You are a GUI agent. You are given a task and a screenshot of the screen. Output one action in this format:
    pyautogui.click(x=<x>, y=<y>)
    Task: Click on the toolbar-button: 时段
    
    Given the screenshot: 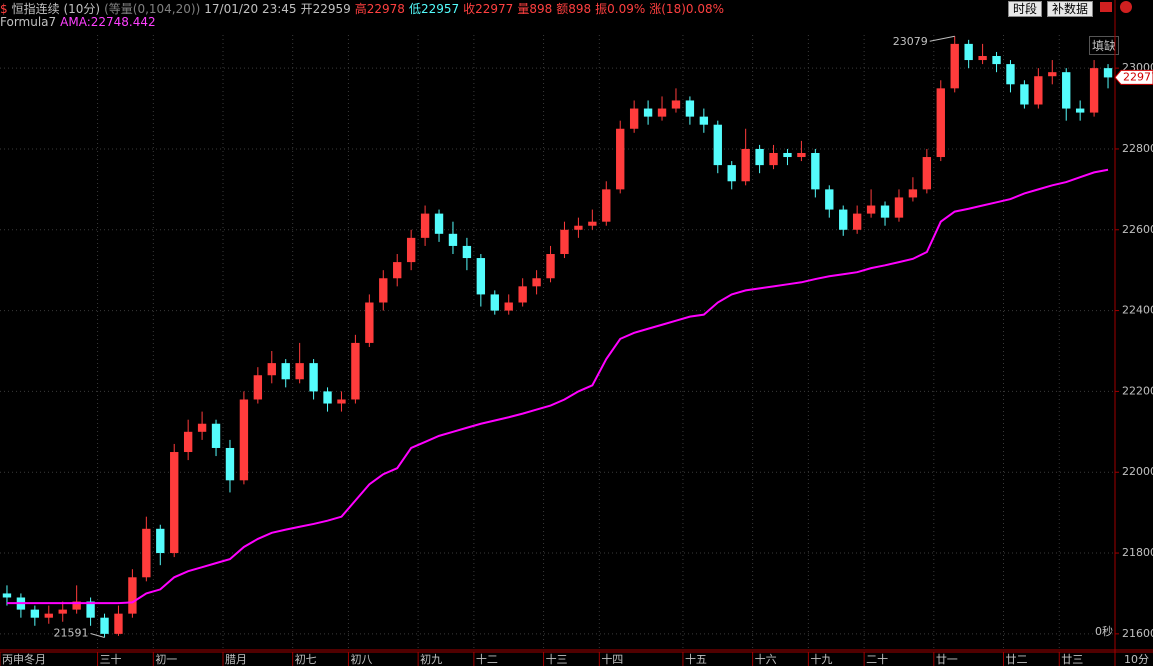 What is the action you would take?
    pyautogui.click(x=1025, y=9)
    